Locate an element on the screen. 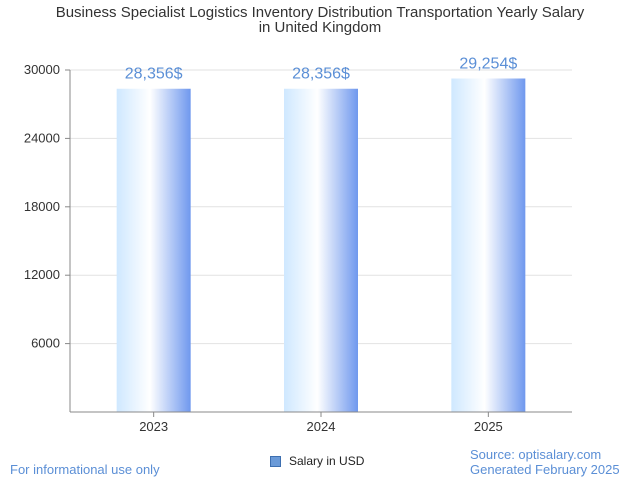  x-tick-label-2023: 2023 is located at coordinates (153, 426).